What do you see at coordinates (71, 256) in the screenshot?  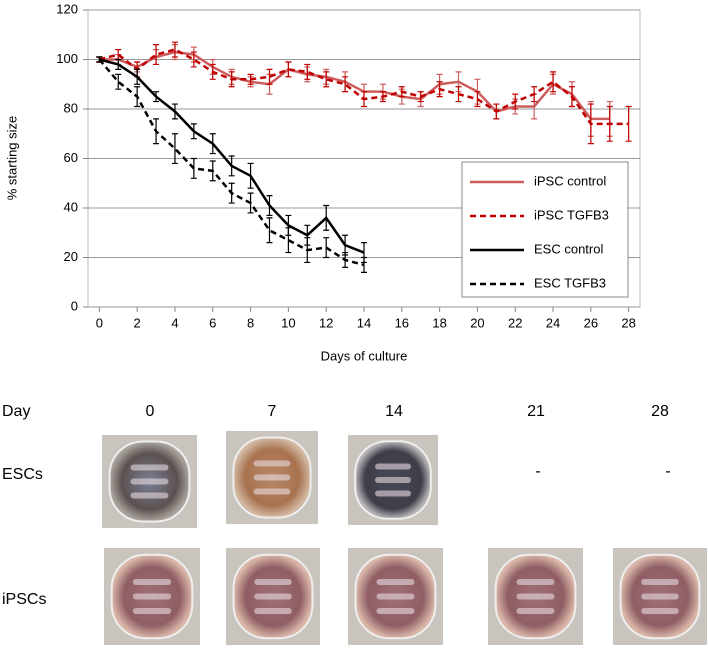 I see `y-tick-label: 20` at bounding box center [71, 256].